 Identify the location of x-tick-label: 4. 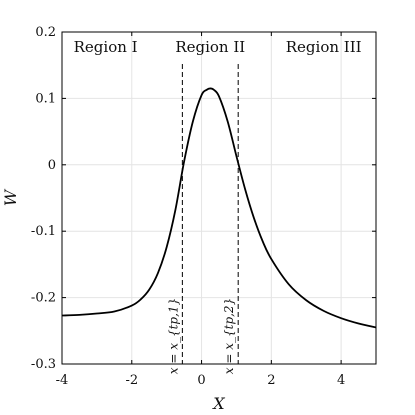
(341, 380).